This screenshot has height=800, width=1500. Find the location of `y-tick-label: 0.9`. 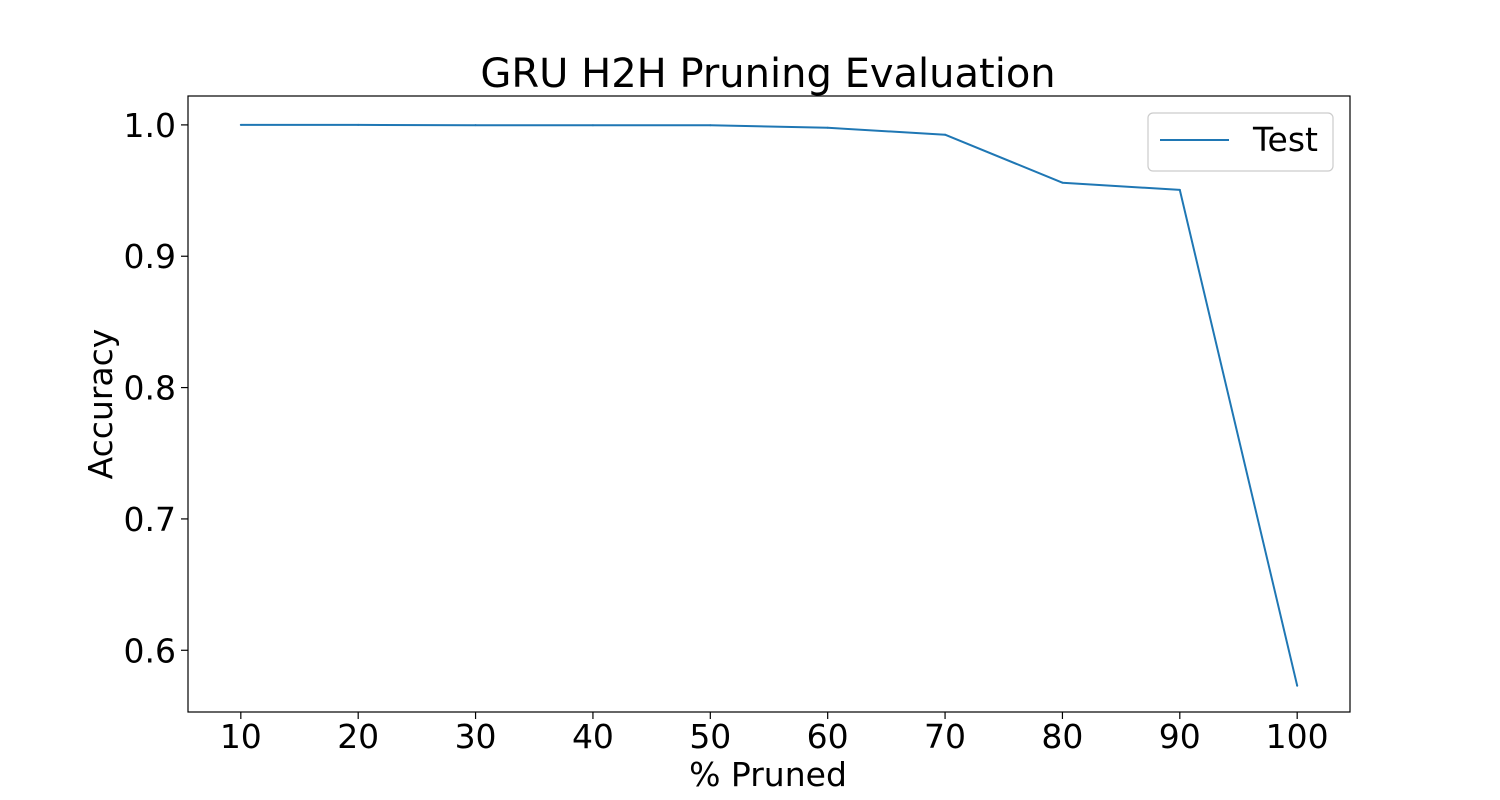

y-tick-label: 0.9 is located at coordinates (150, 256).